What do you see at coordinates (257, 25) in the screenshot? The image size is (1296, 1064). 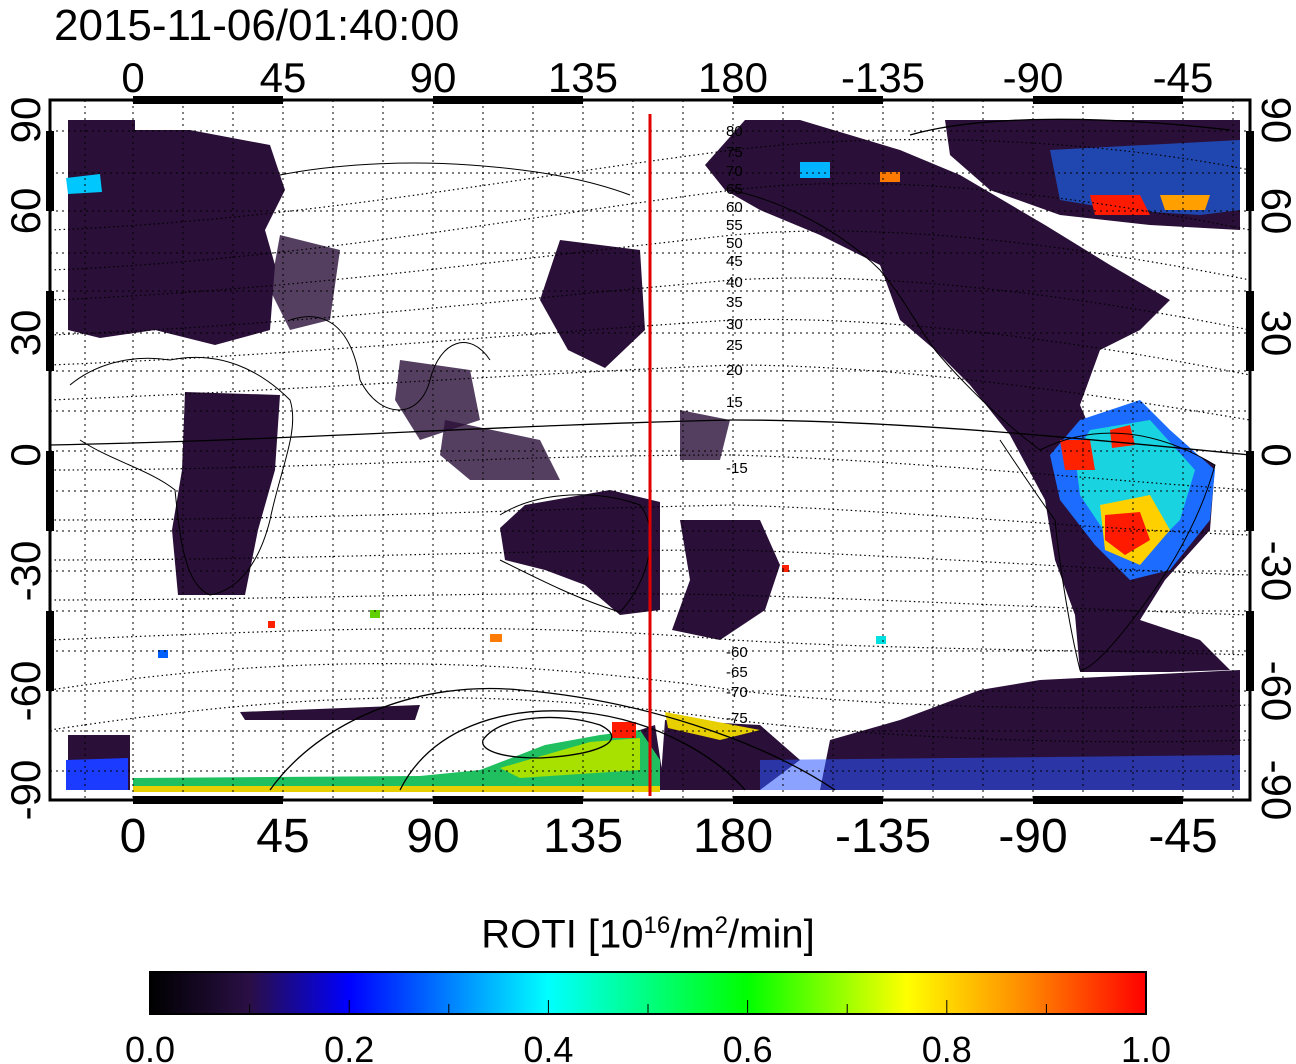 I see `timestamp-title: 2015-11-06/01:40:00` at bounding box center [257, 25].